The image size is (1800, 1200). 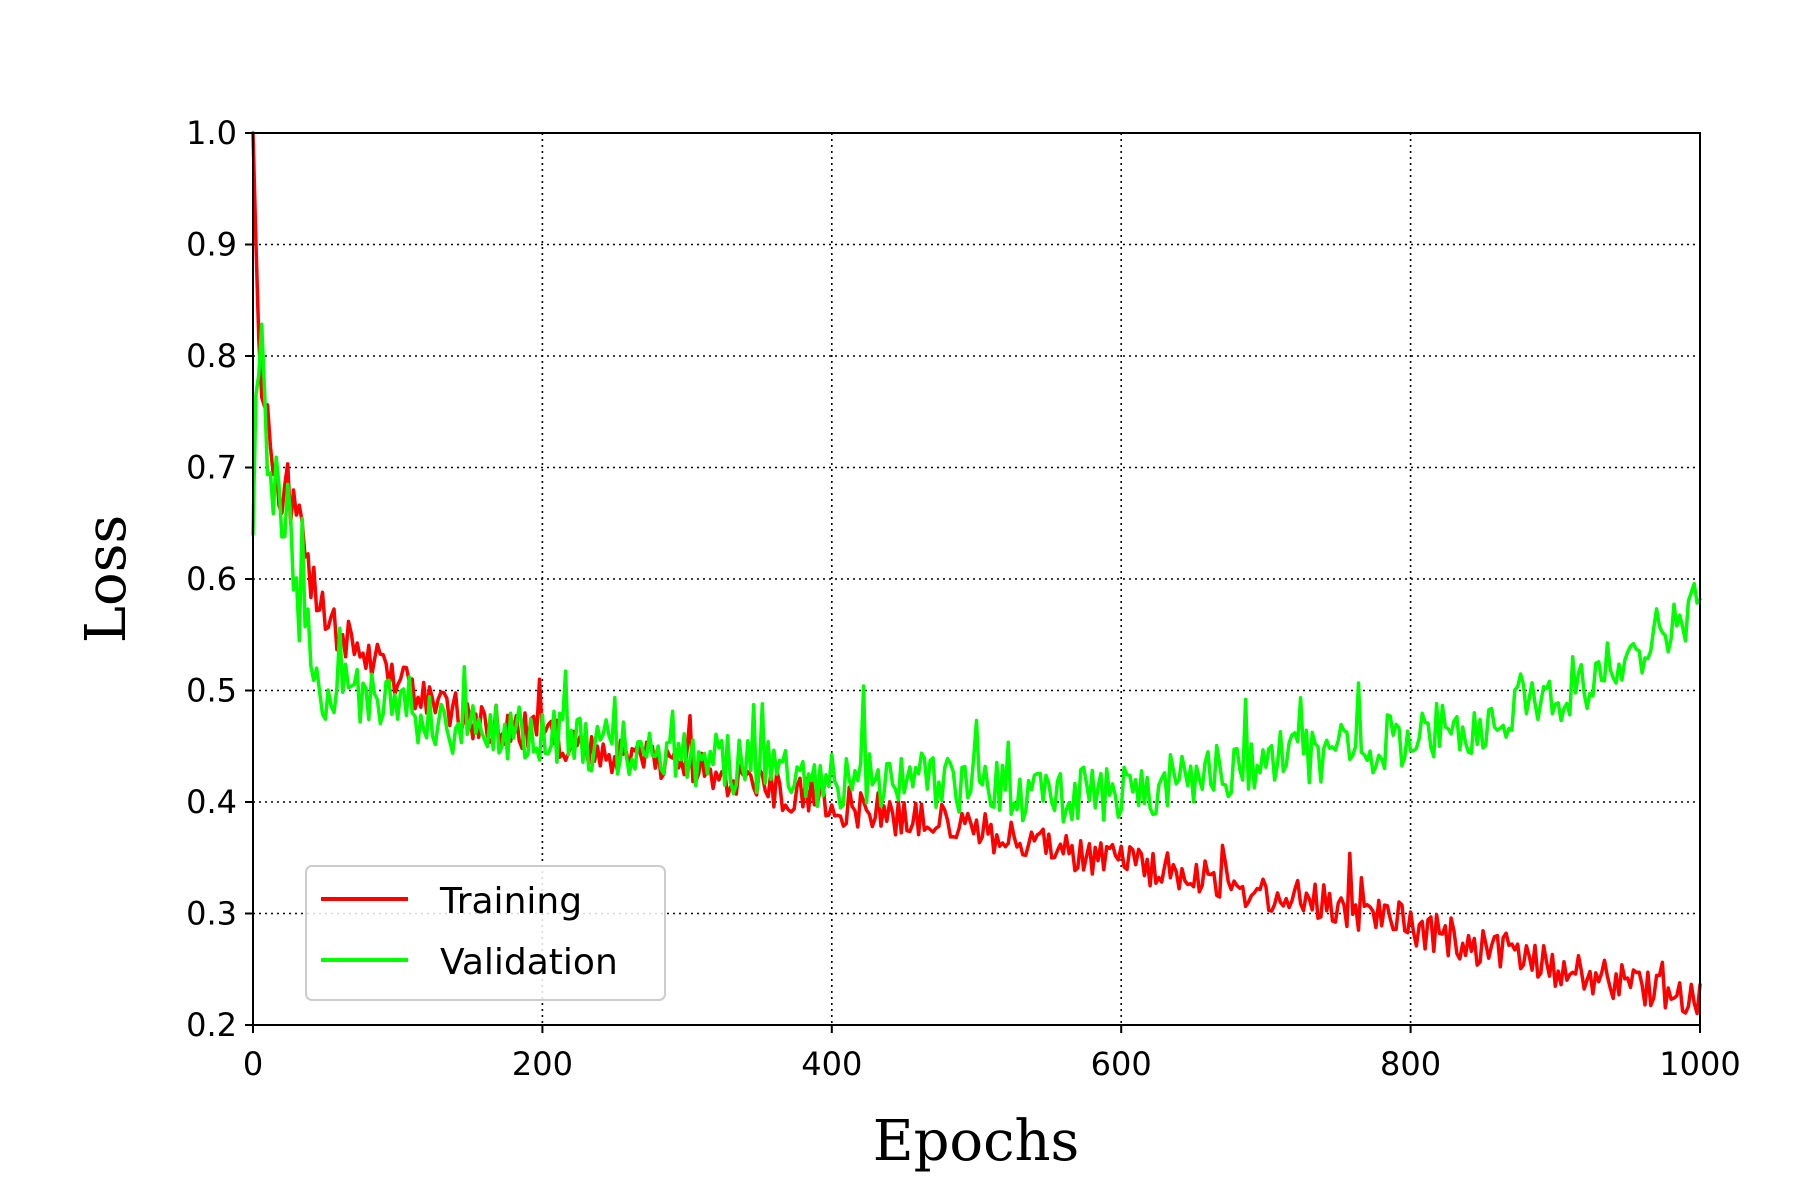 What do you see at coordinates (211, 579) in the screenshot?
I see `y-tick-label-0.6: 0.6` at bounding box center [211, 579].